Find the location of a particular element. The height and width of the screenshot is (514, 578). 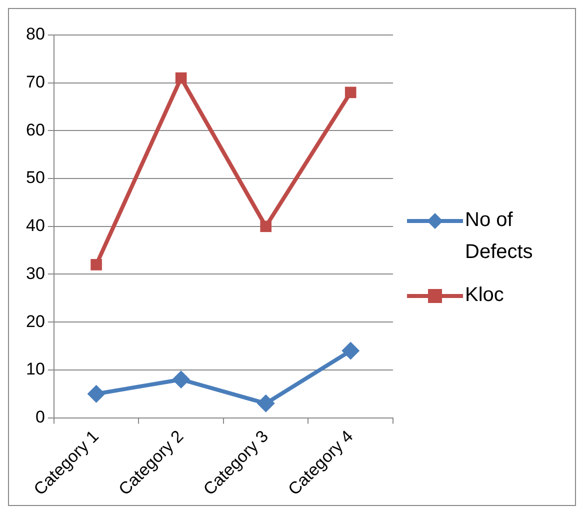

y-tick-label: 70 is located at coordinates (35, 82).